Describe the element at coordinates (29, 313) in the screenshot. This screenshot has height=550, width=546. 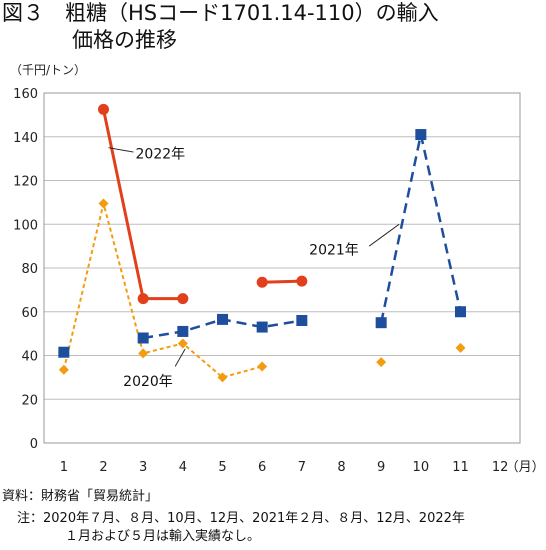
I see `y-tick-label: 60` at that location.